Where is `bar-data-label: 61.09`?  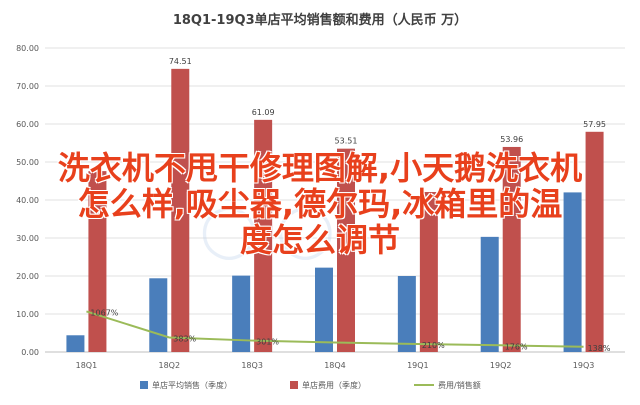 bar-data-label: 61.09 is located at coordinates (263, 112).